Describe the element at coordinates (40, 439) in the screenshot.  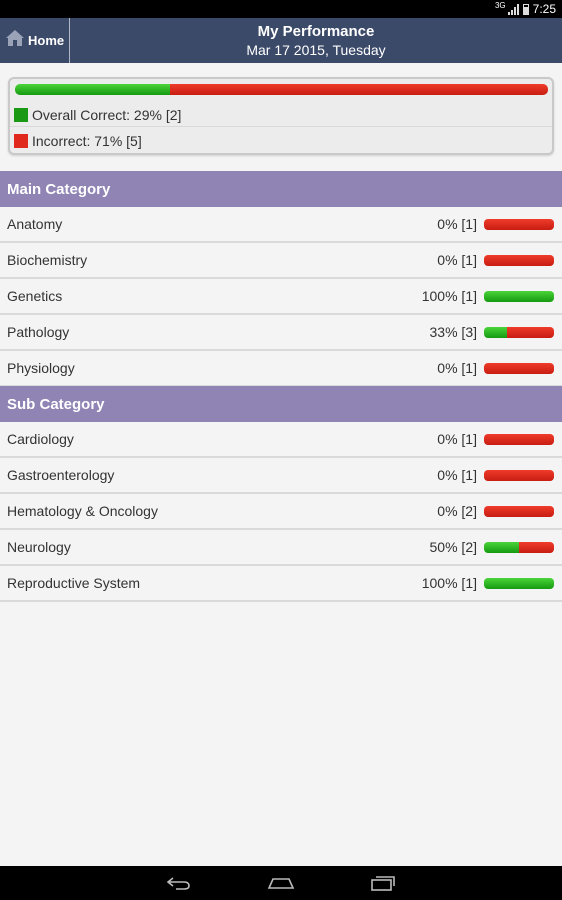
I see `category-name: Cardiology` at that location.